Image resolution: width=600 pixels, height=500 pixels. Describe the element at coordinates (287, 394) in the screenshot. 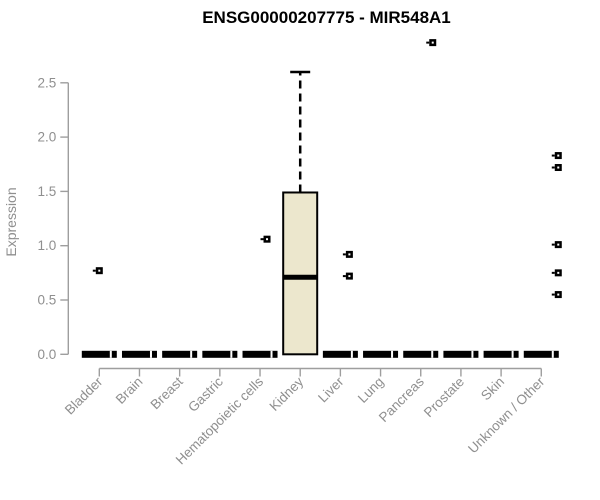

I see `x-category-label: Kidney` at that location.